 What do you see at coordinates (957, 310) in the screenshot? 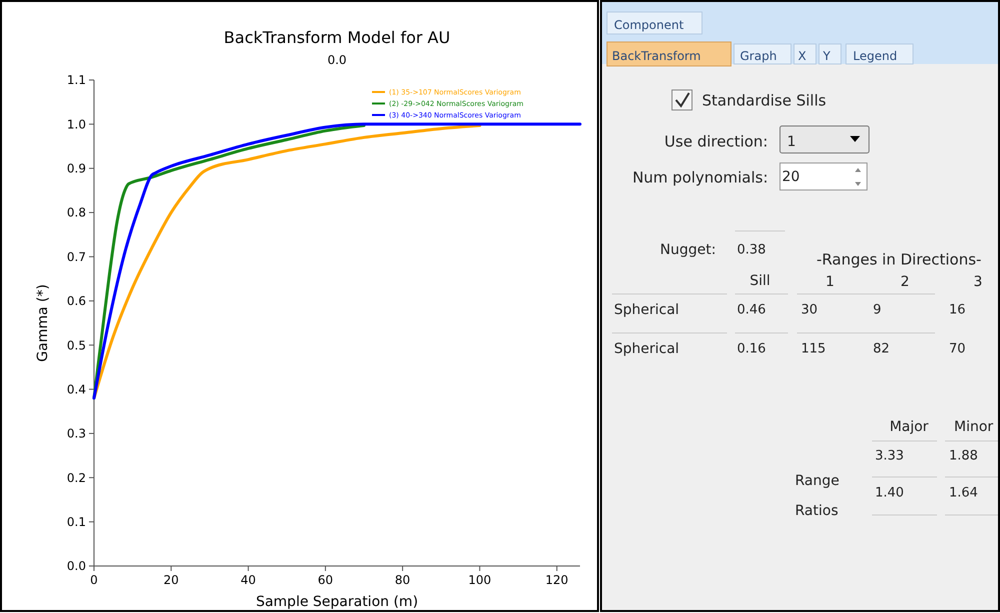
I see `text: 16` at bounding box center [957, 310].